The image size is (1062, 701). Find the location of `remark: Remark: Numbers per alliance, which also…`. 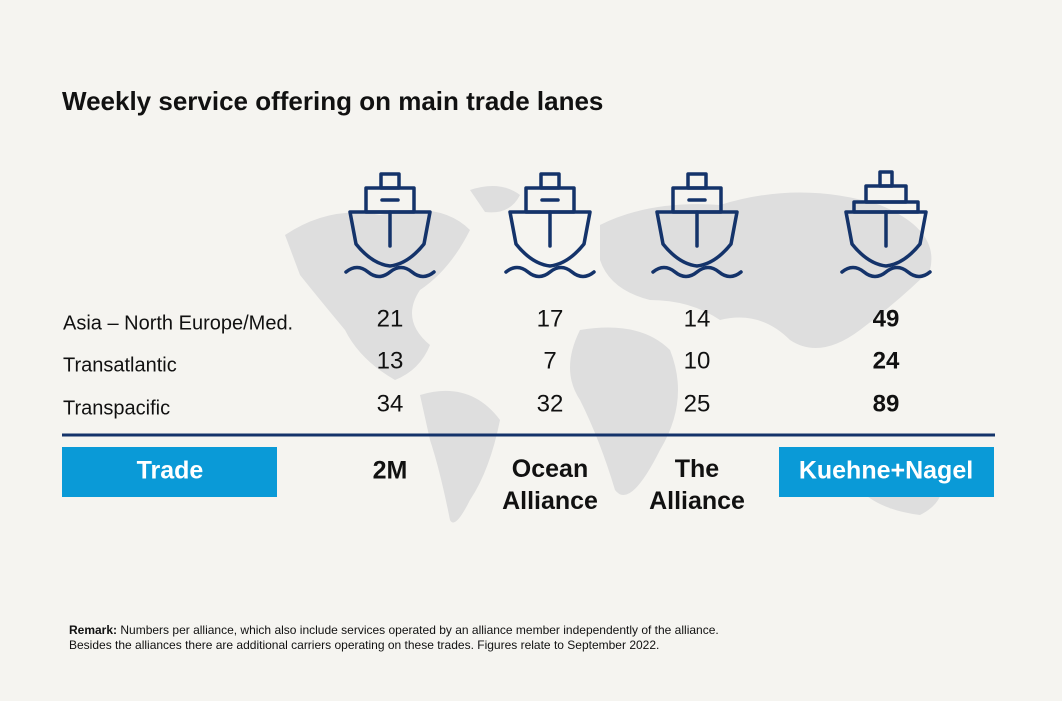

remark: Remark: Numbers per alliance, which also… is located at coordinates (394, 638).